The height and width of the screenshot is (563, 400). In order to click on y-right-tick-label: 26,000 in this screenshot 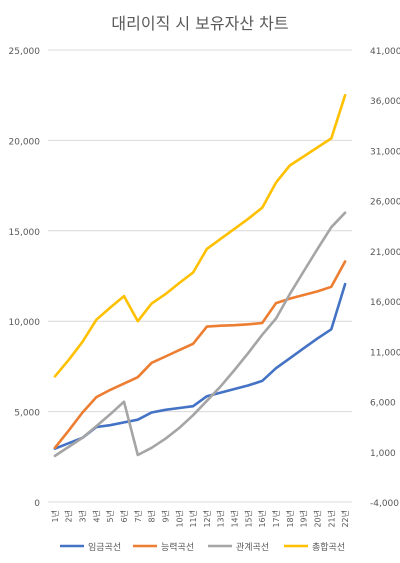, I will do `click(385, 203)`.